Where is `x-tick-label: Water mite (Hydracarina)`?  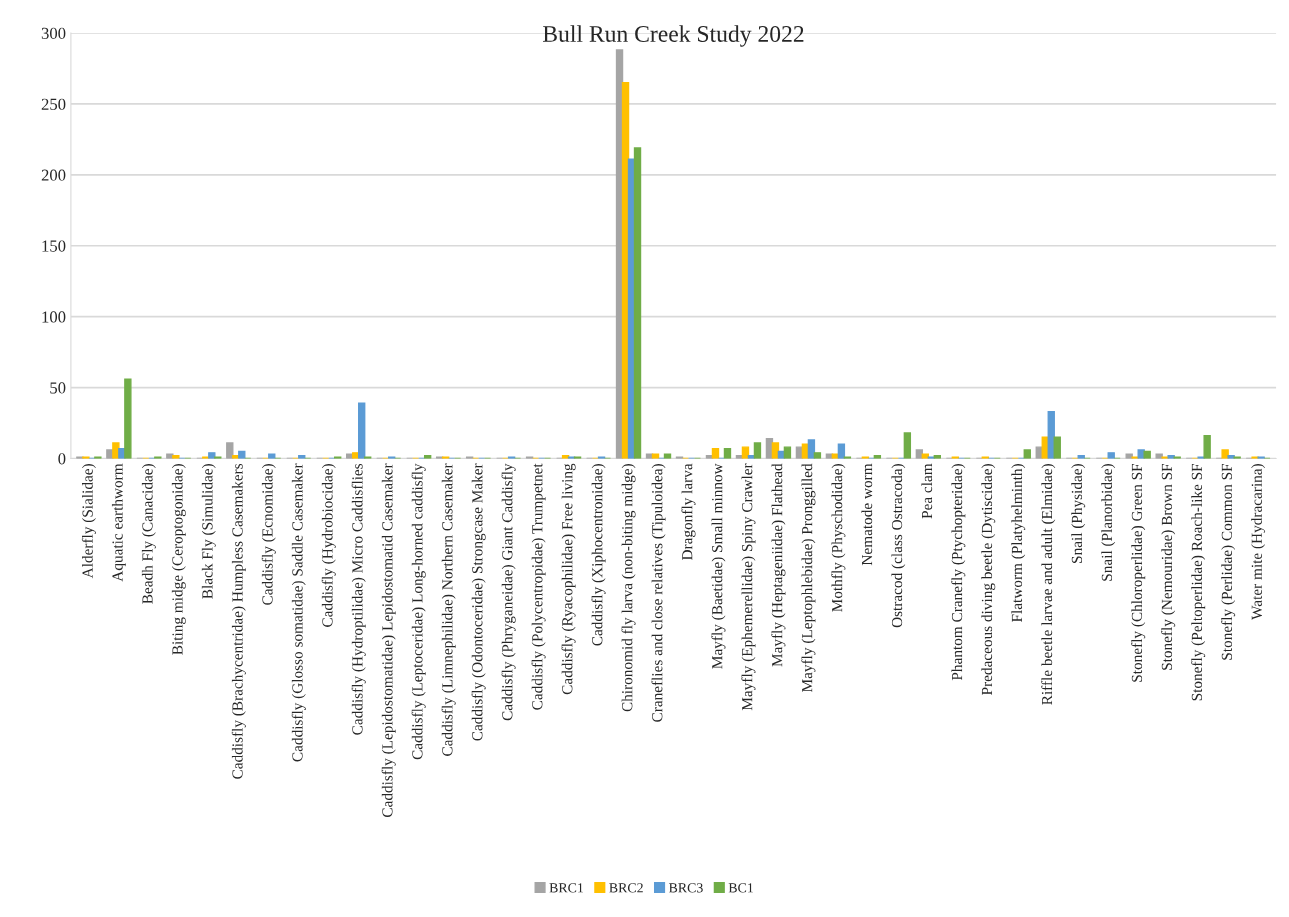
x-tick-label: Water mite (Hydracarina) is located at coordinates (1258, 542).